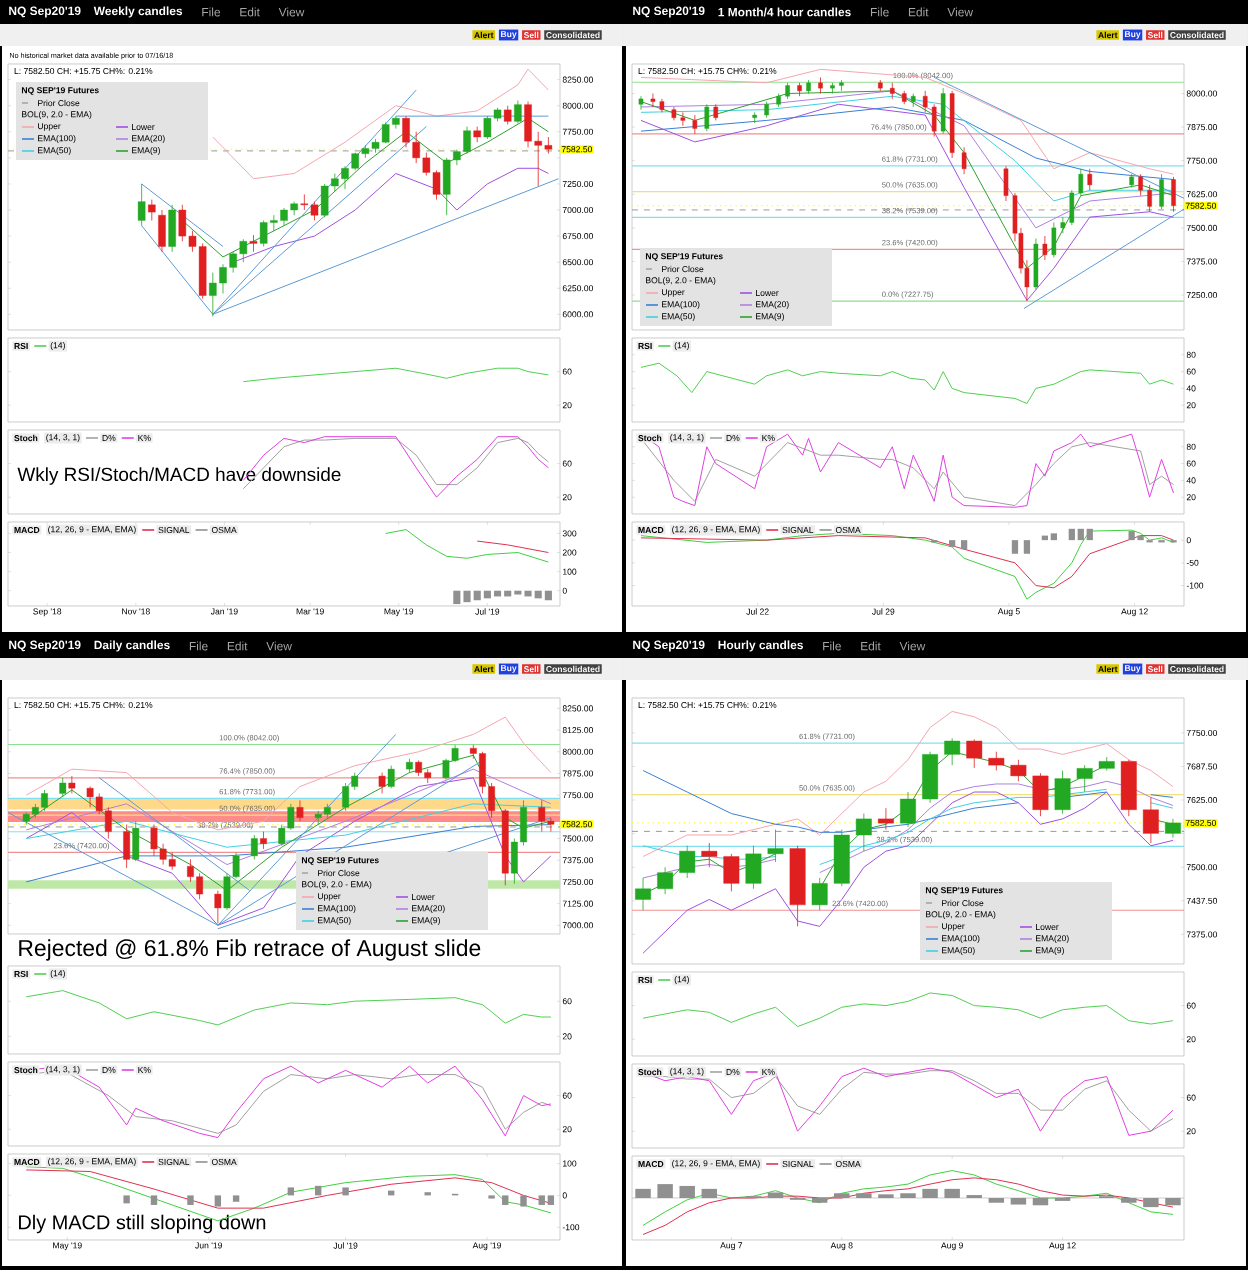 The image size is (1248, 1270). I want to click on annotation: Dly MACD still sloping down, so click(142, 1224).